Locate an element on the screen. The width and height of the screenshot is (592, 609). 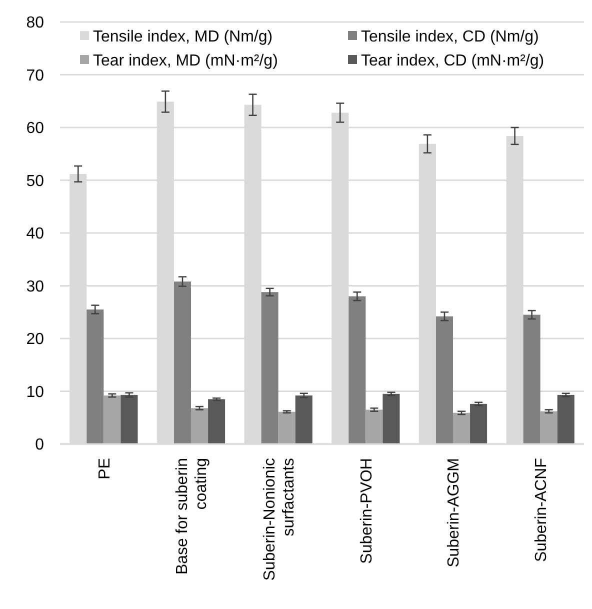
y-tick-label: 40 is located at coordinates (35, 234).